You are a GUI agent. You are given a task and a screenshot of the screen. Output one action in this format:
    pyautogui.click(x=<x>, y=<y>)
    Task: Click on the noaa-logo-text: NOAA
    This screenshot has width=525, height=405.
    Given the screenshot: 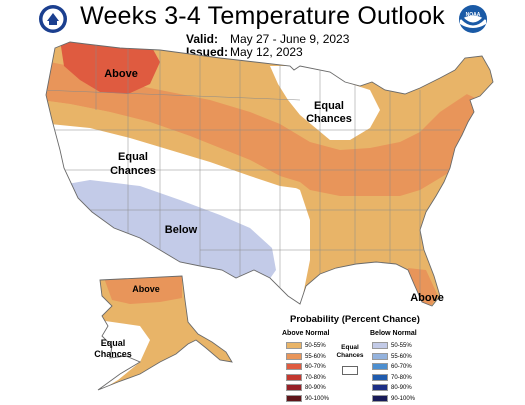 What is the action you would take?
    pyautogui.click(x=473, y=15)
    